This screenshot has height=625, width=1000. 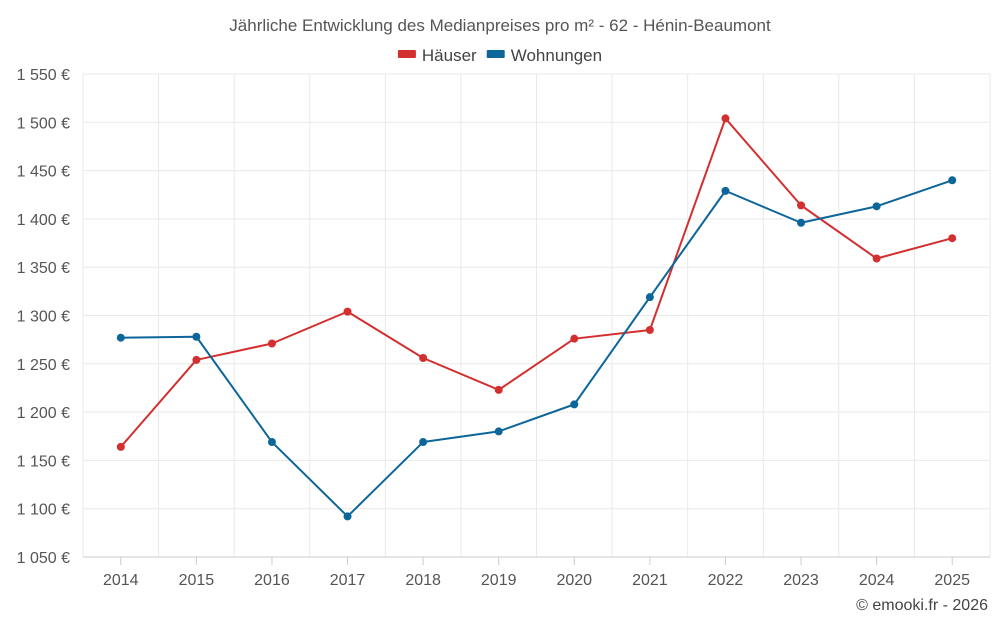 What do you see at coordinates (43, 123) in the screenshot?
I see `y-tick-label: 1 500 €` at bounding box center [43, 123].